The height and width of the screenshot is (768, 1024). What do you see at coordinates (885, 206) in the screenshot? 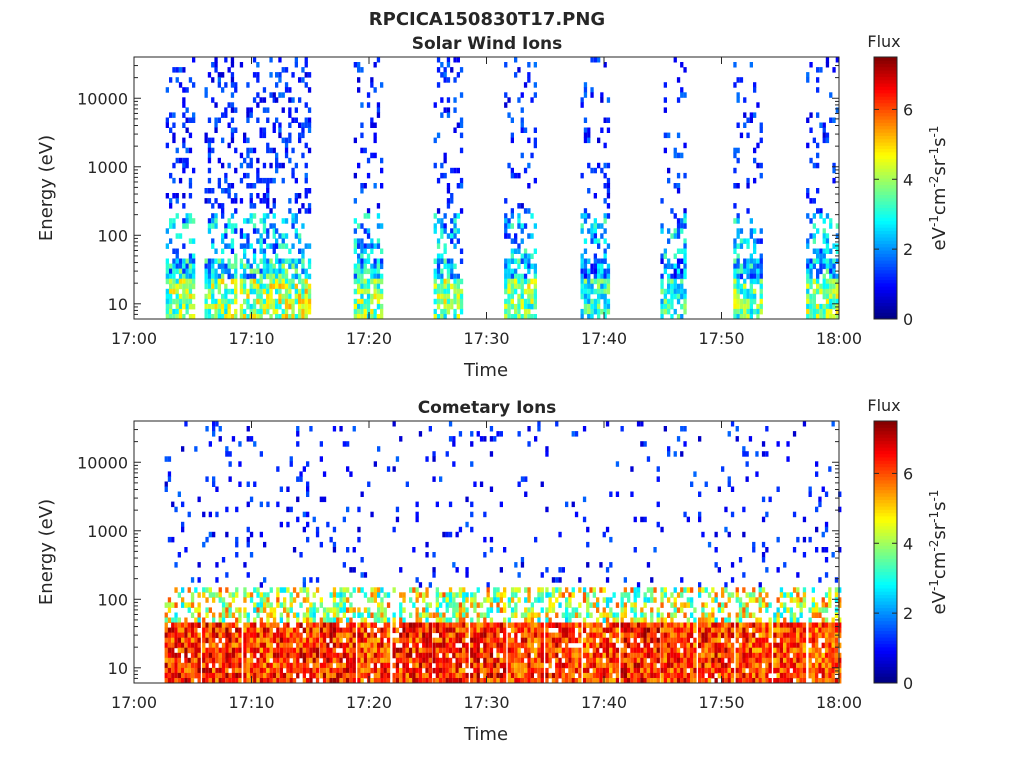
I see `colorbar-segment` at bounding box center [885, 206].